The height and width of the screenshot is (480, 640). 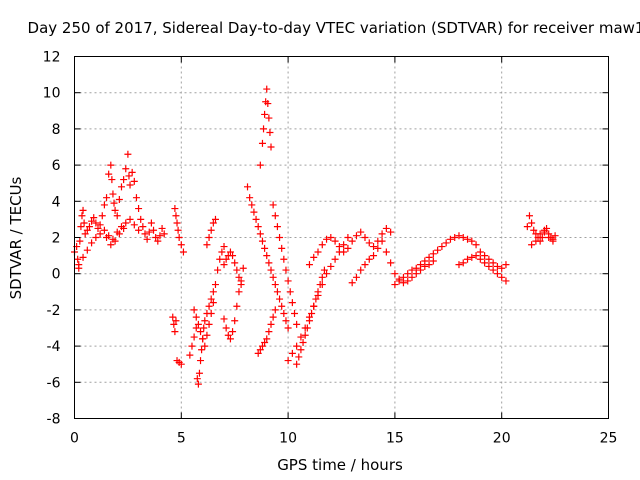 What do you see at coordinates (56, 239) in the screenshot?
I see `y-tick-label: 2` at bounding box center [56, 239].